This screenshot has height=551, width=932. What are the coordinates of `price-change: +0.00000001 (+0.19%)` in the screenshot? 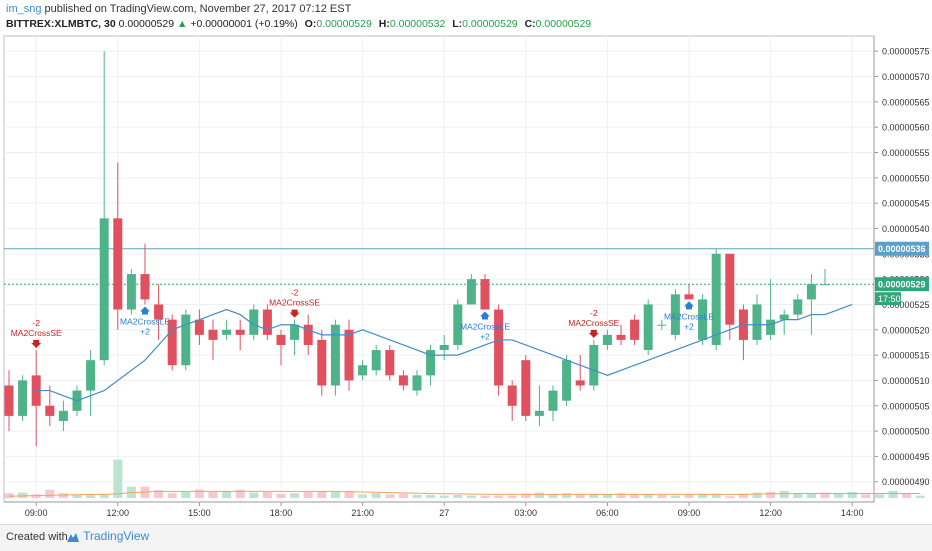 It's located at (244, 24).